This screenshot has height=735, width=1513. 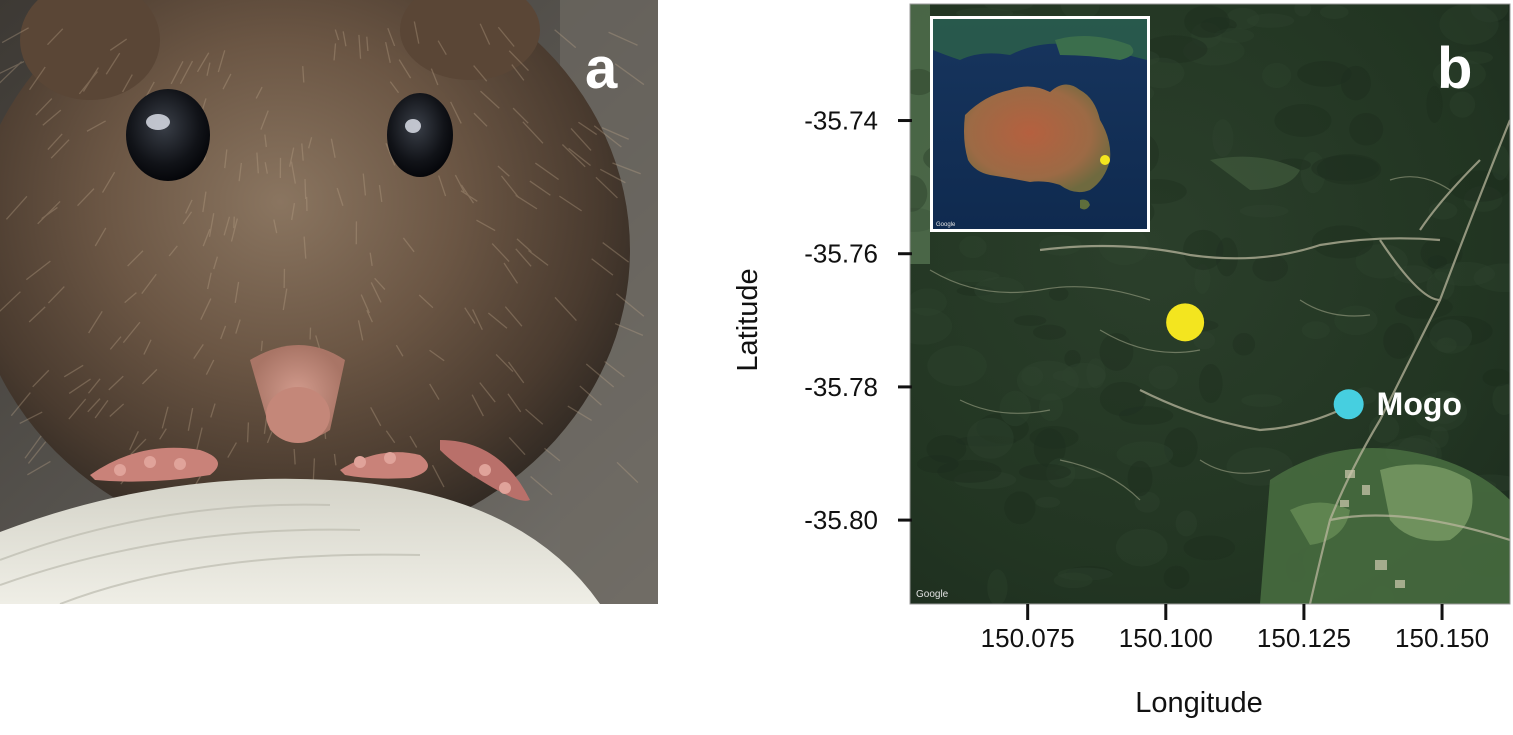 What do you see at coordinates (1442, 638) in the screenshot?
I see `x-tick-label: 150.150` at bounding box center [1442, 638].